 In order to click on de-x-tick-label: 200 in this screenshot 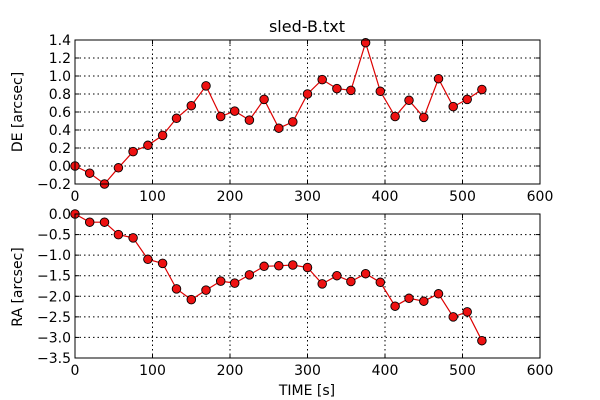, I will do `click(230, 197)`.